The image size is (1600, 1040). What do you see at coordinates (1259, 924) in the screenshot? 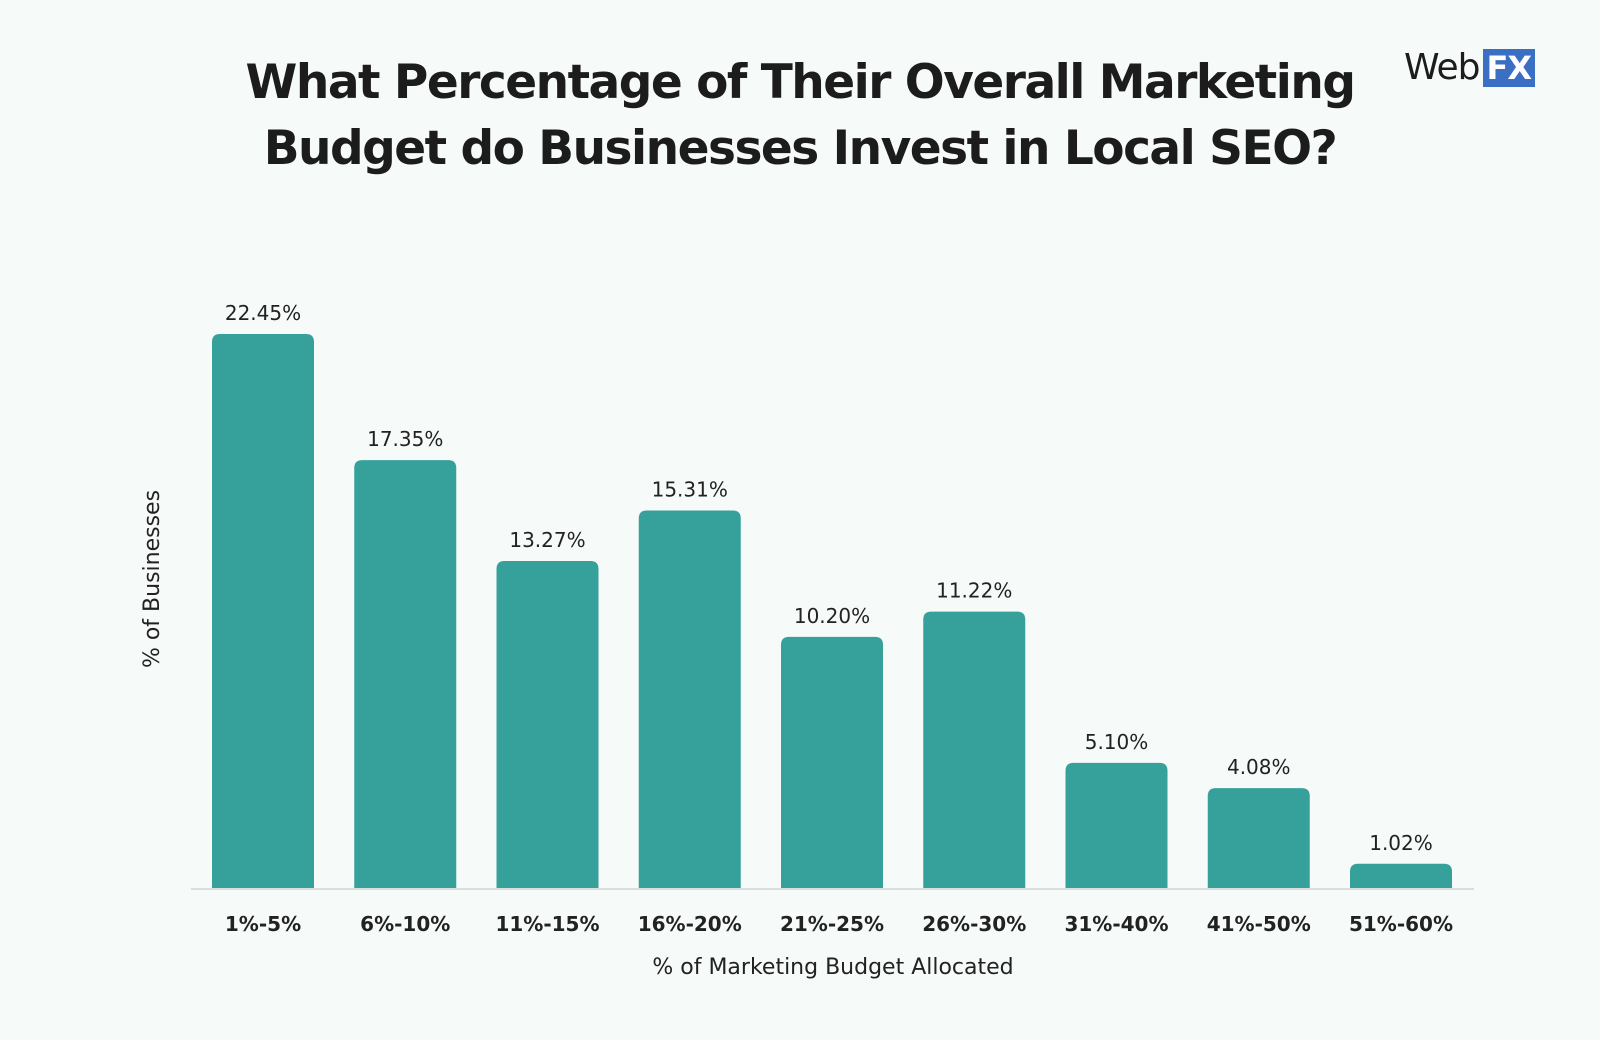
I see `x-tick-label-8: 41%-50%` at bounding box center [1259, 924].